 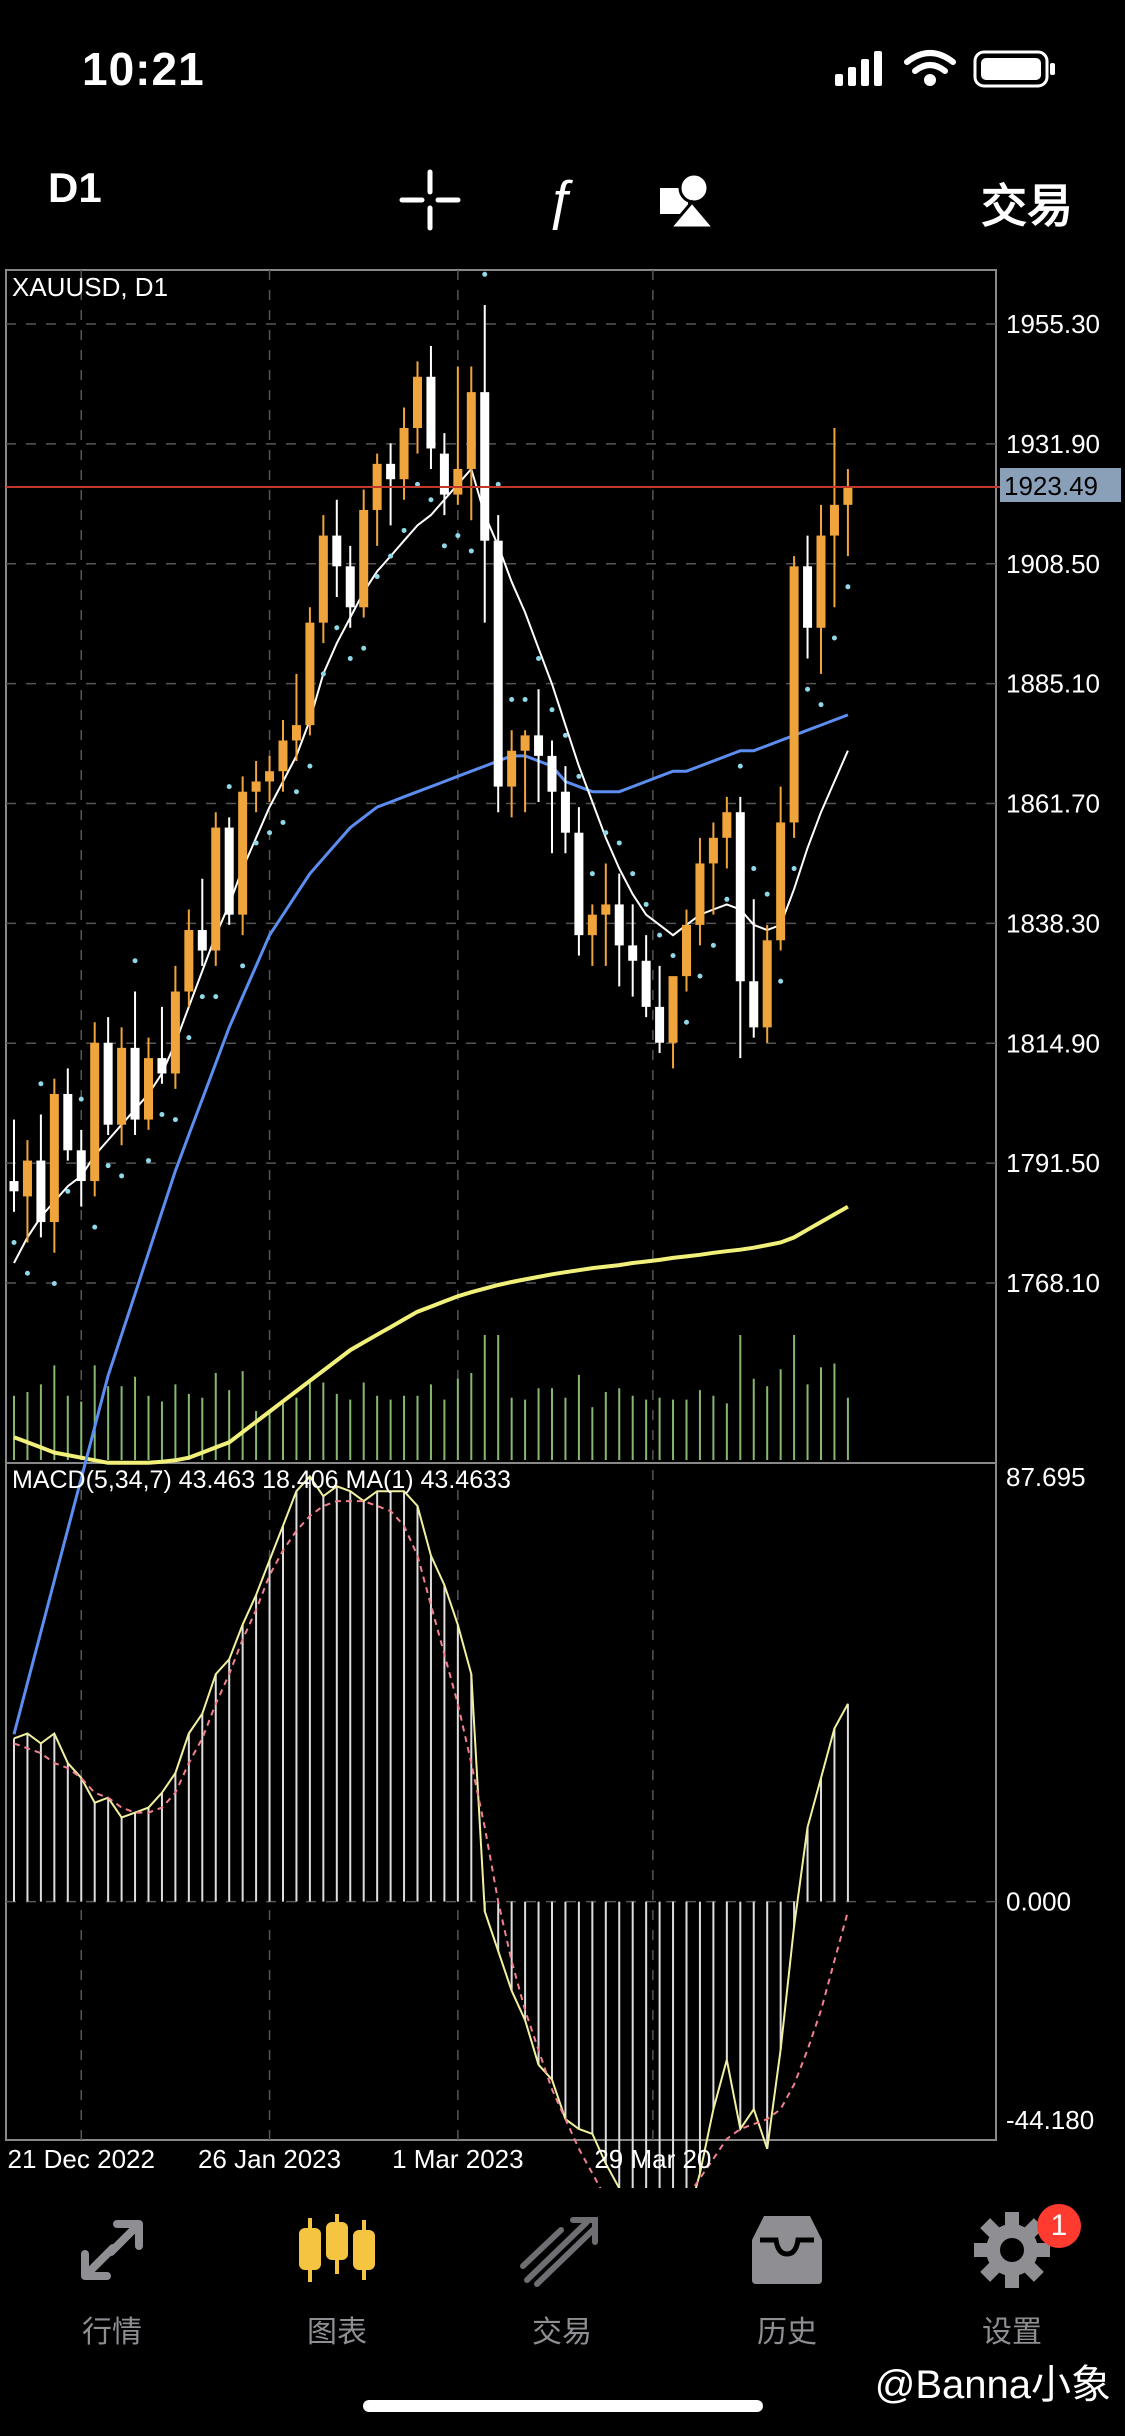 I want to click on tab-settings-label: 设置, so click(x=1012, y=2332).